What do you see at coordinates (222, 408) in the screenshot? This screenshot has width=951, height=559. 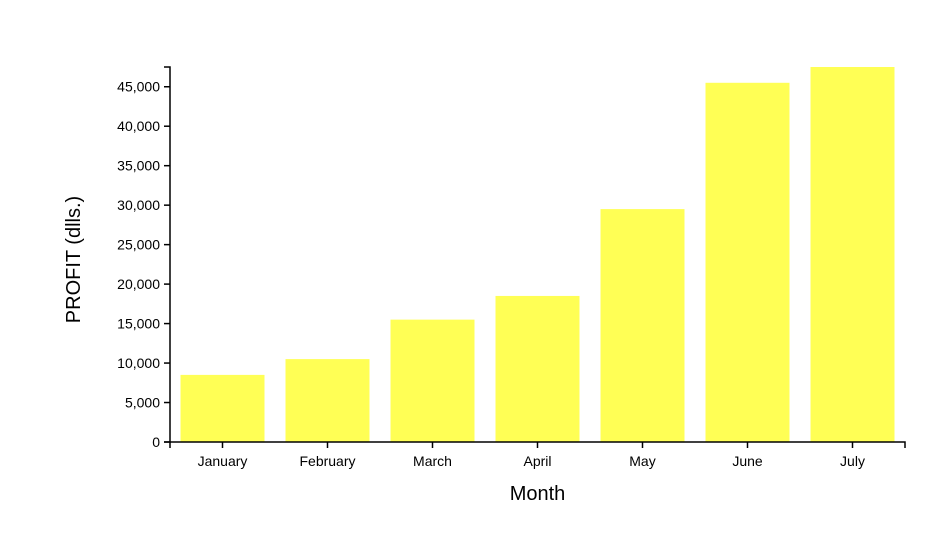 I see `bar-january` at bounding box center [222, 408].